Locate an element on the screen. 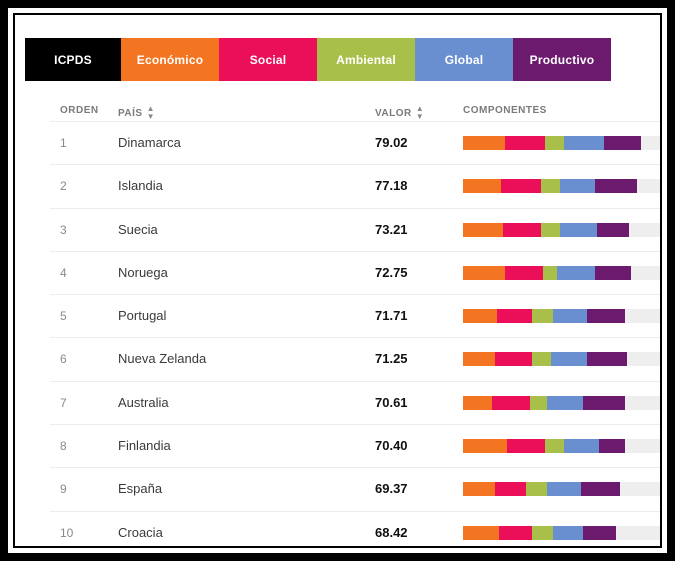  valor-header-label: VALOR is located at coordinates (393, 113).